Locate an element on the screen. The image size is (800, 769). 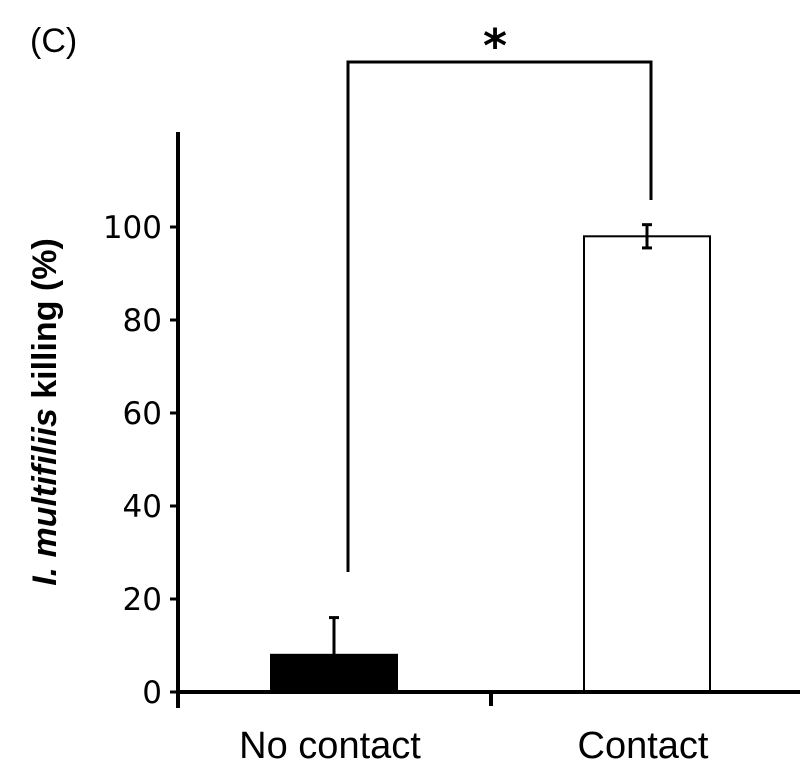
y-axis-label-rest: killing (%) is located at coordinates (45, 323).